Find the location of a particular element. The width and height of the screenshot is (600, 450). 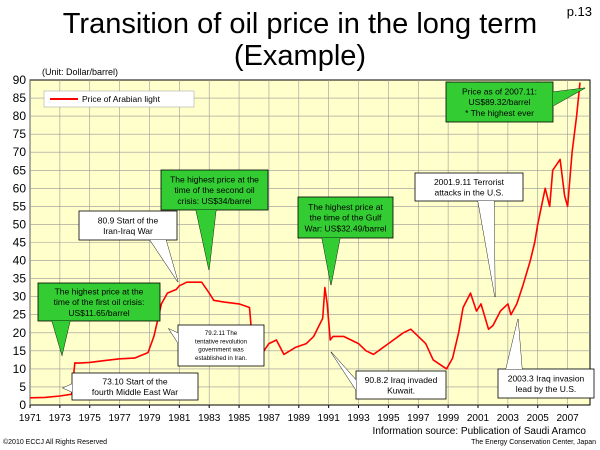

callout-text-line: time of the first oil crisis: is located at coordinates (99, 302).